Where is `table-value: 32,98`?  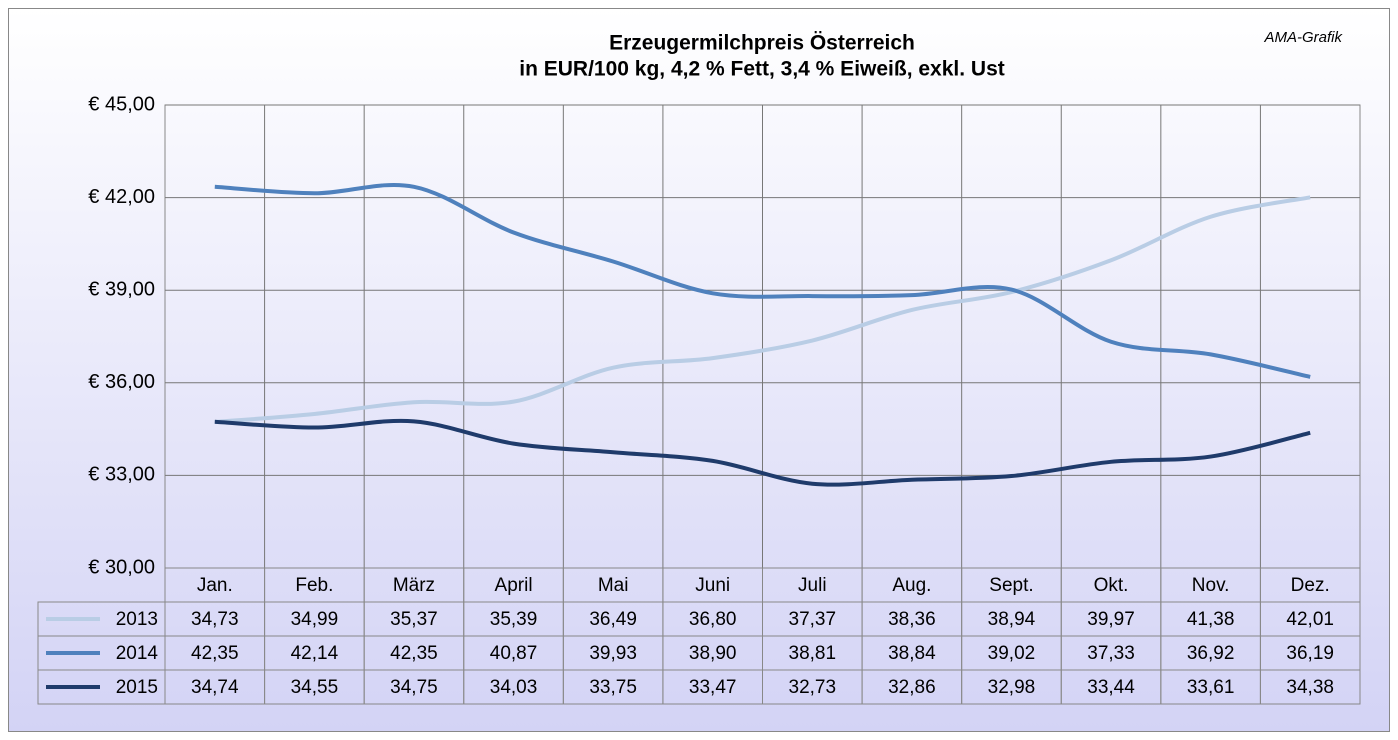 table-value: 32,98 is located at coordinates (1012, 687).